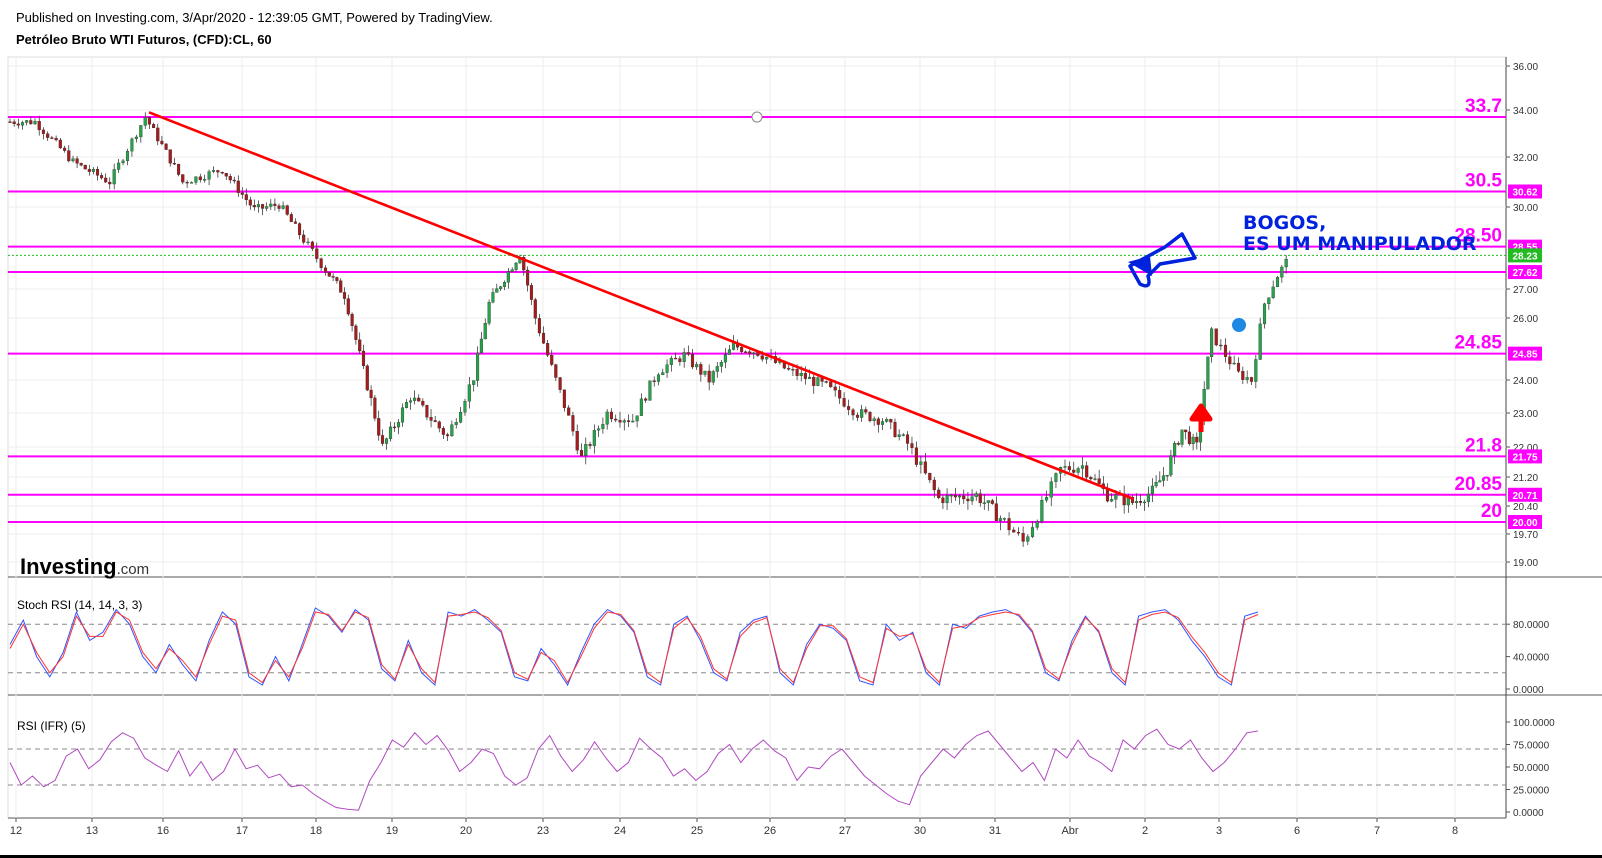 The image size is (1602, 858). What do you see at coordinates (1525, 255) in the screenshot?
I see `last-price-box` at bounding box center [1525, 255].